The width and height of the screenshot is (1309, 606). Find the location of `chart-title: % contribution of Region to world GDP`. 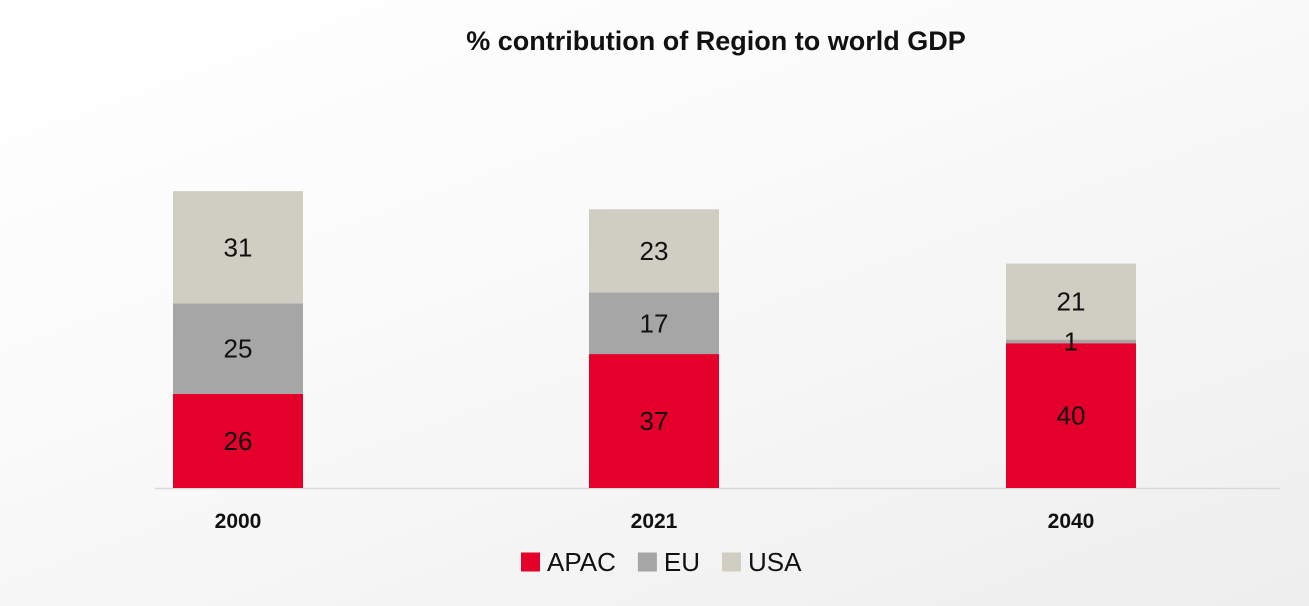

chart-title: % contribution of Region to world GDP is located at coordinates (715, 41).